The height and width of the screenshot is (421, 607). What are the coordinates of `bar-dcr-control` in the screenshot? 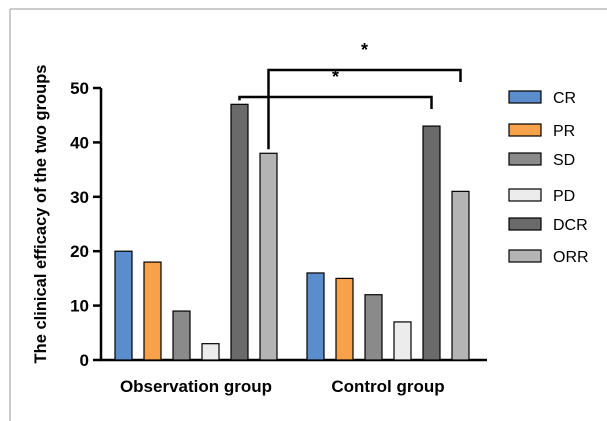 It's located at (431, 243).